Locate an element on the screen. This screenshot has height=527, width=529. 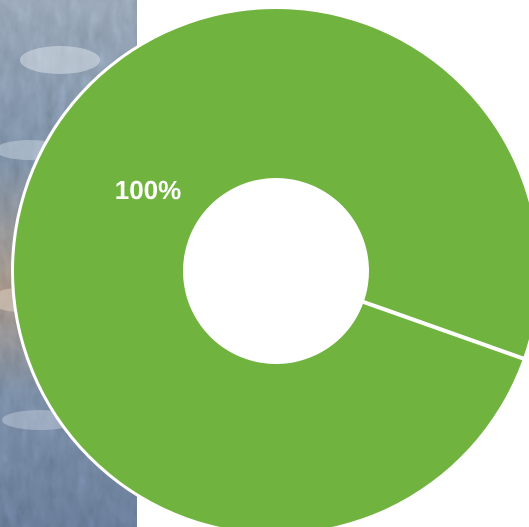
slice-separator is located at coordinates (445, 331).